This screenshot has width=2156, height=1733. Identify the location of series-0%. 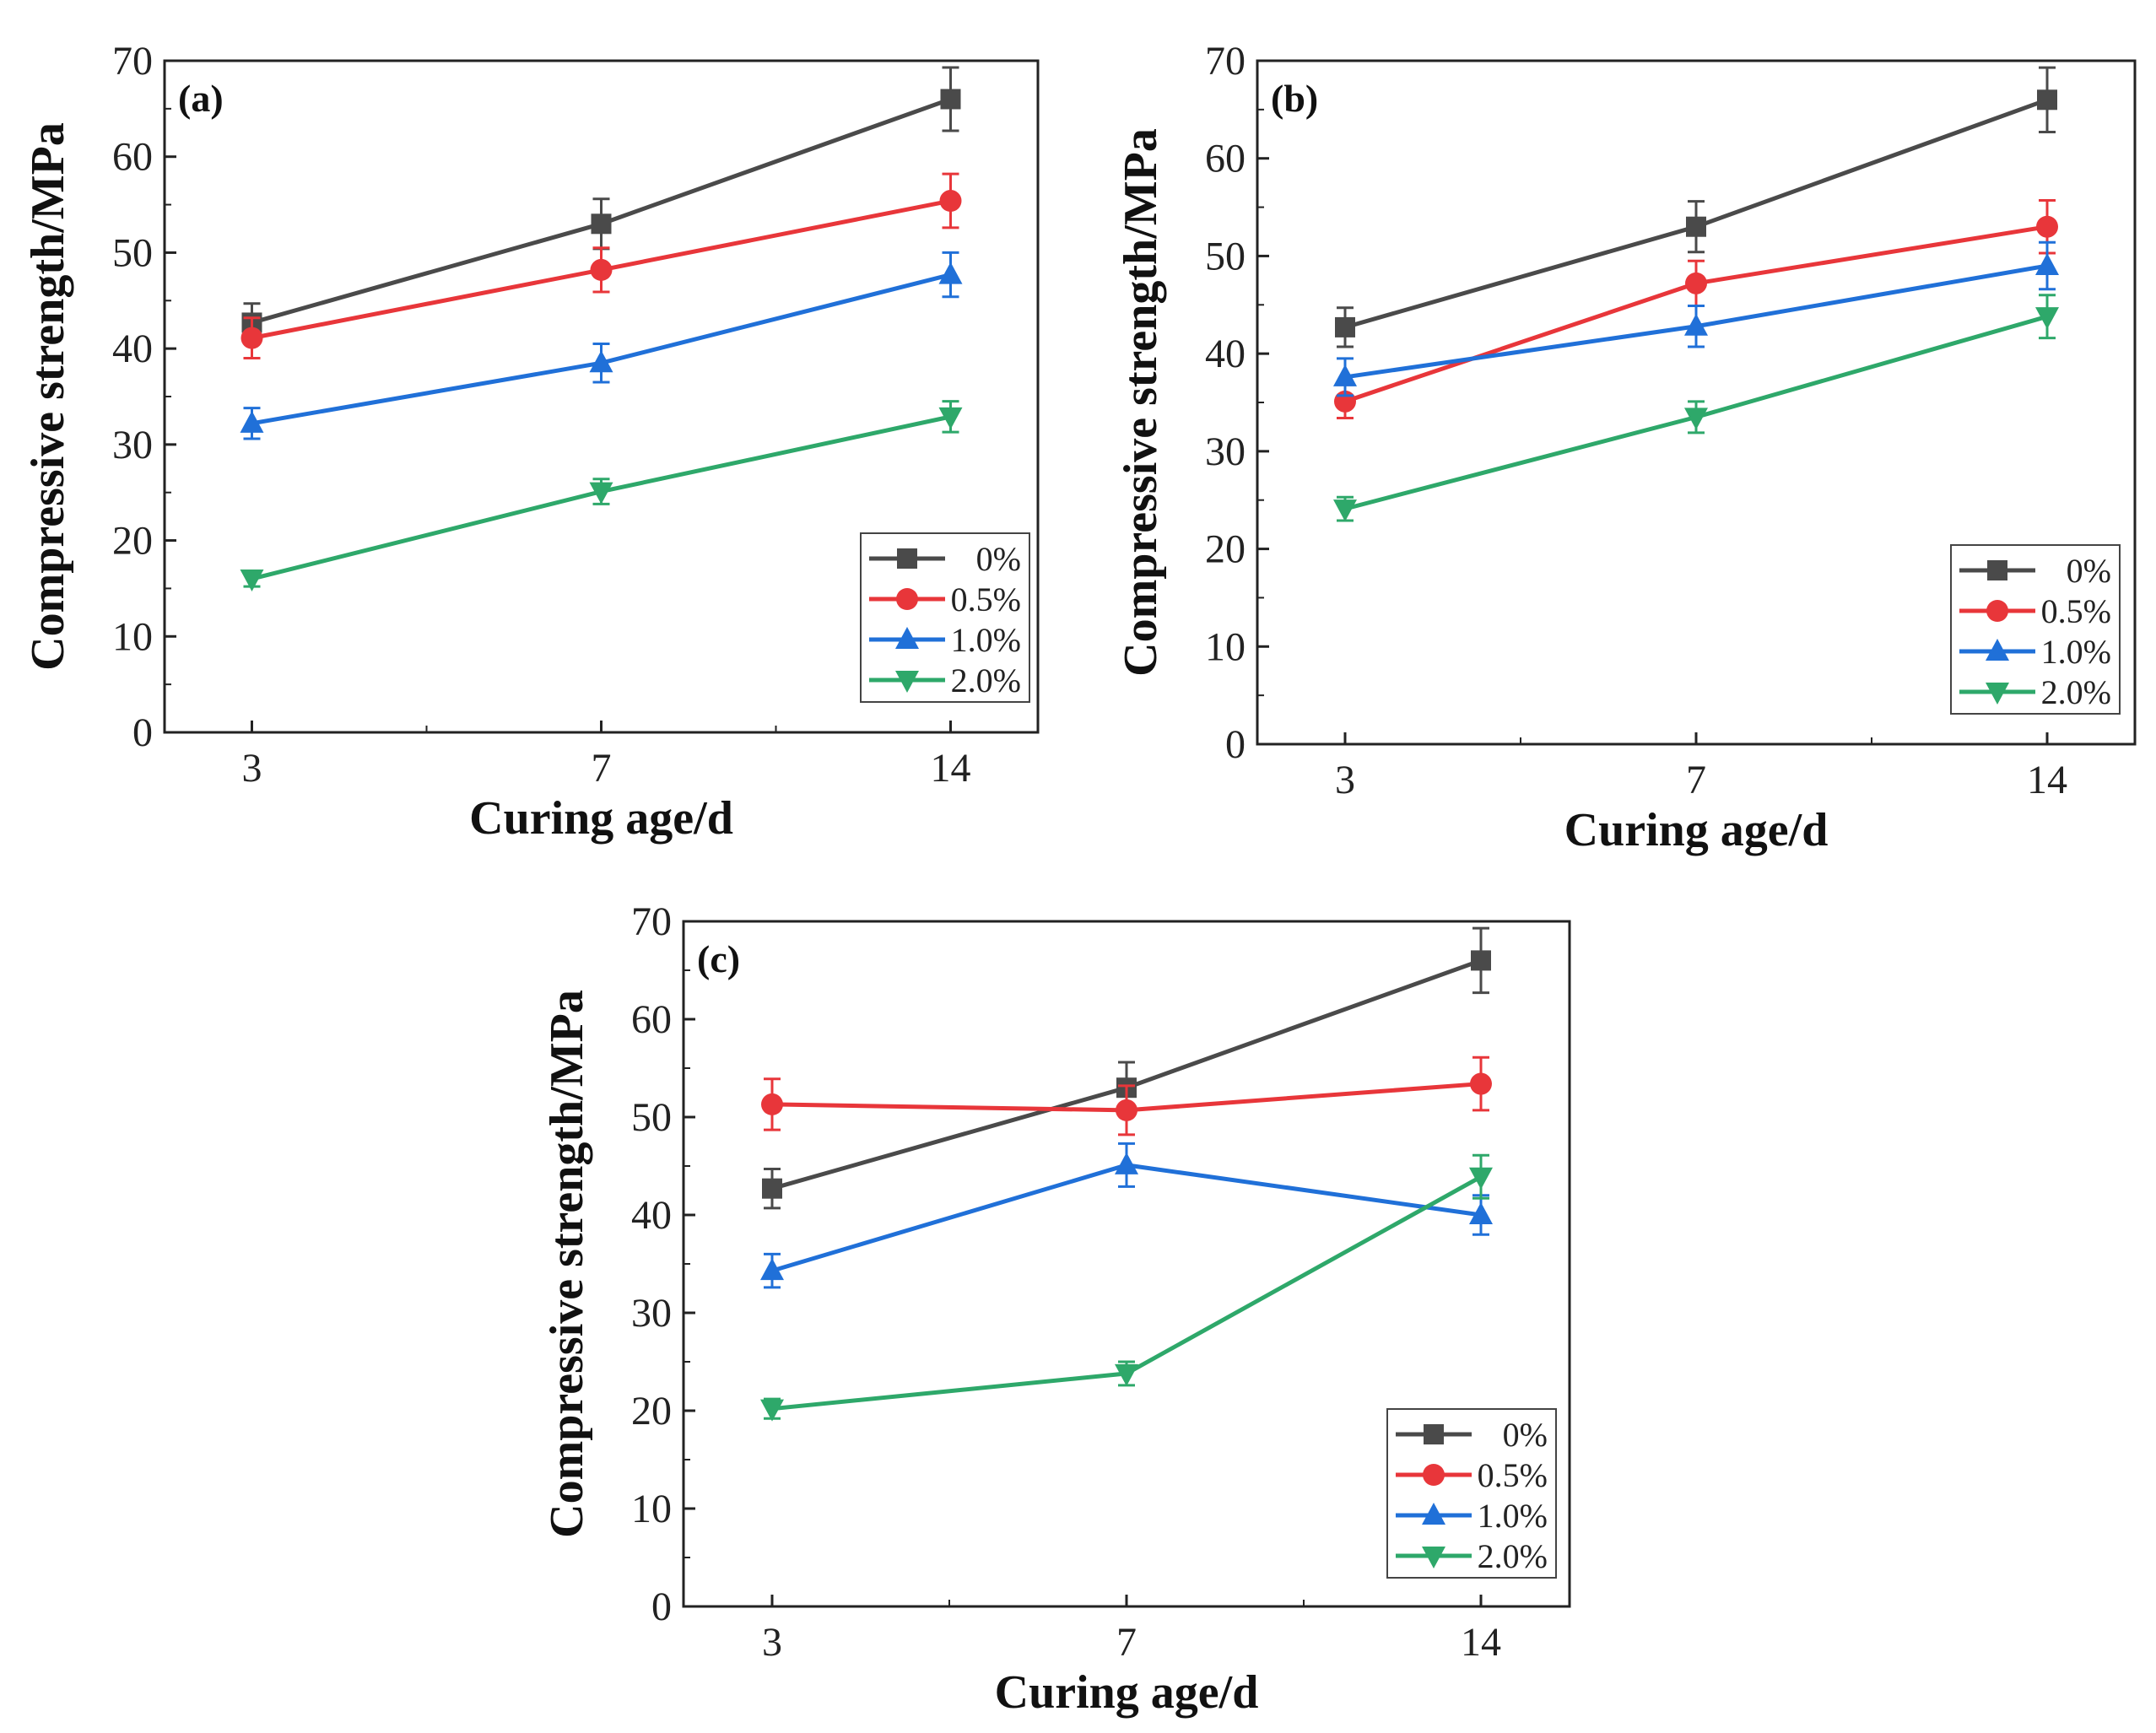
(1696, 207).